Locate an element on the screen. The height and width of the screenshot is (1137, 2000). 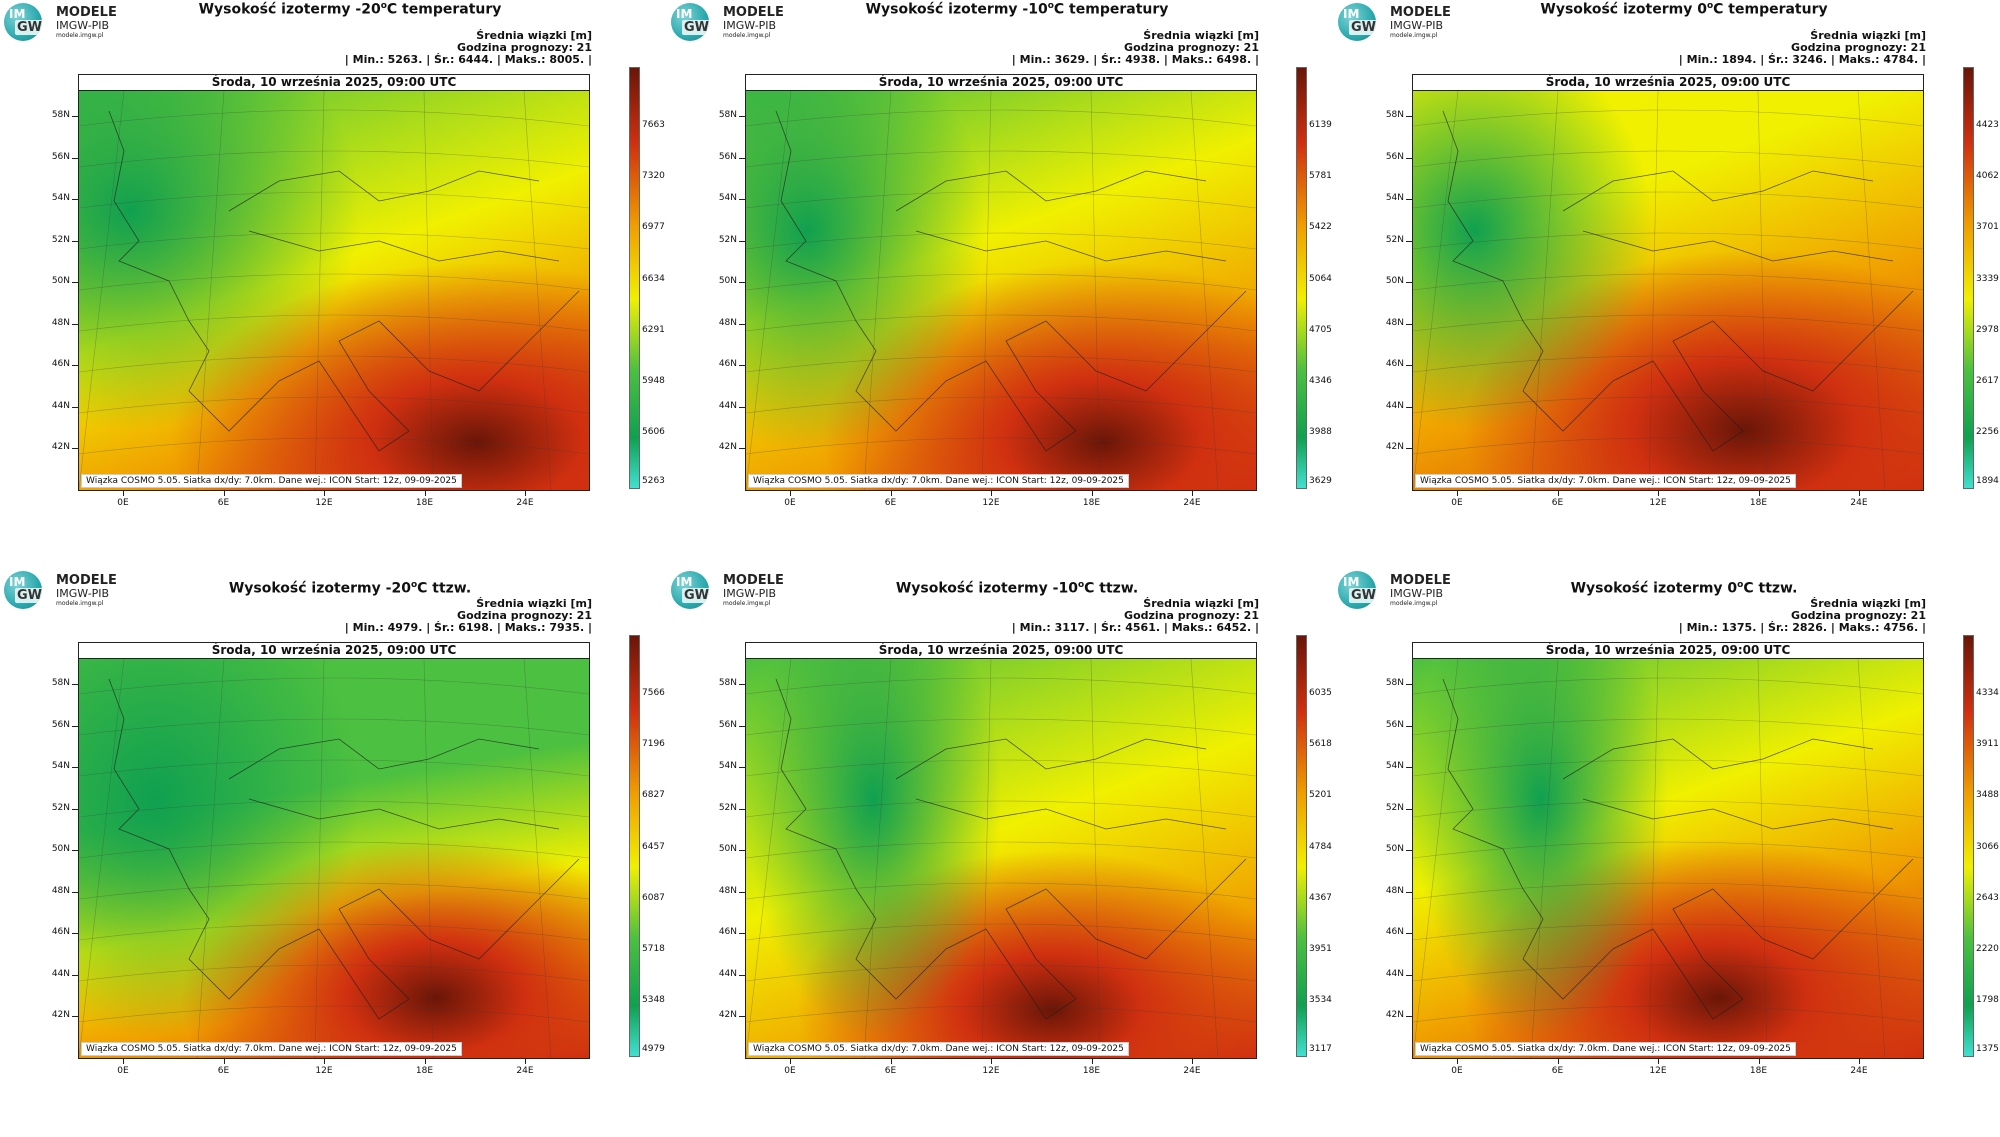
longitude-label: 0E is located at coordinates (123, 1071).